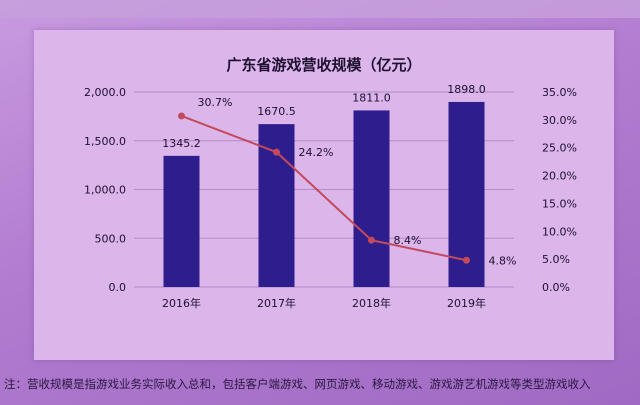  I want to click on y-tick-label: 1,500.0, so click(105, 141).